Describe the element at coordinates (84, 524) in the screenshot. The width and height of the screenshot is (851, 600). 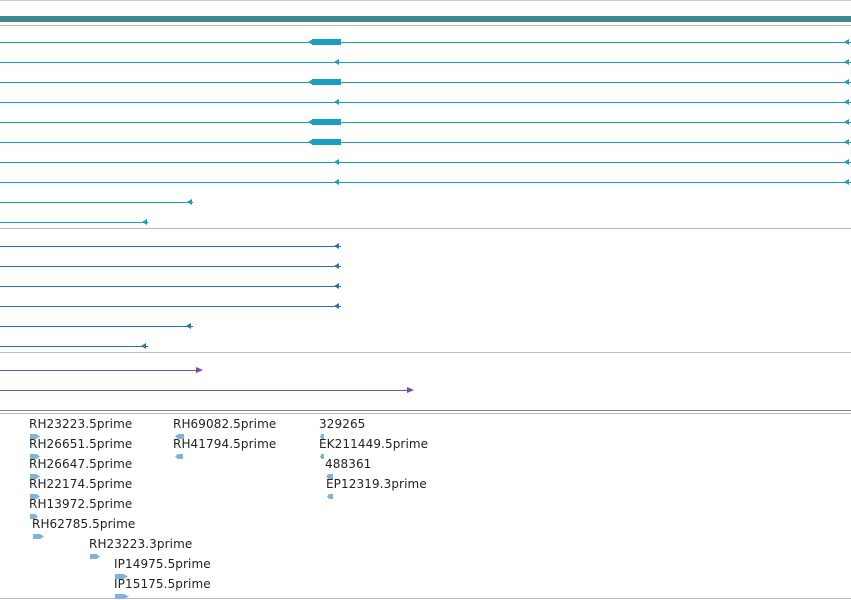
I see `est-label: RH62785.5prime` at that location.